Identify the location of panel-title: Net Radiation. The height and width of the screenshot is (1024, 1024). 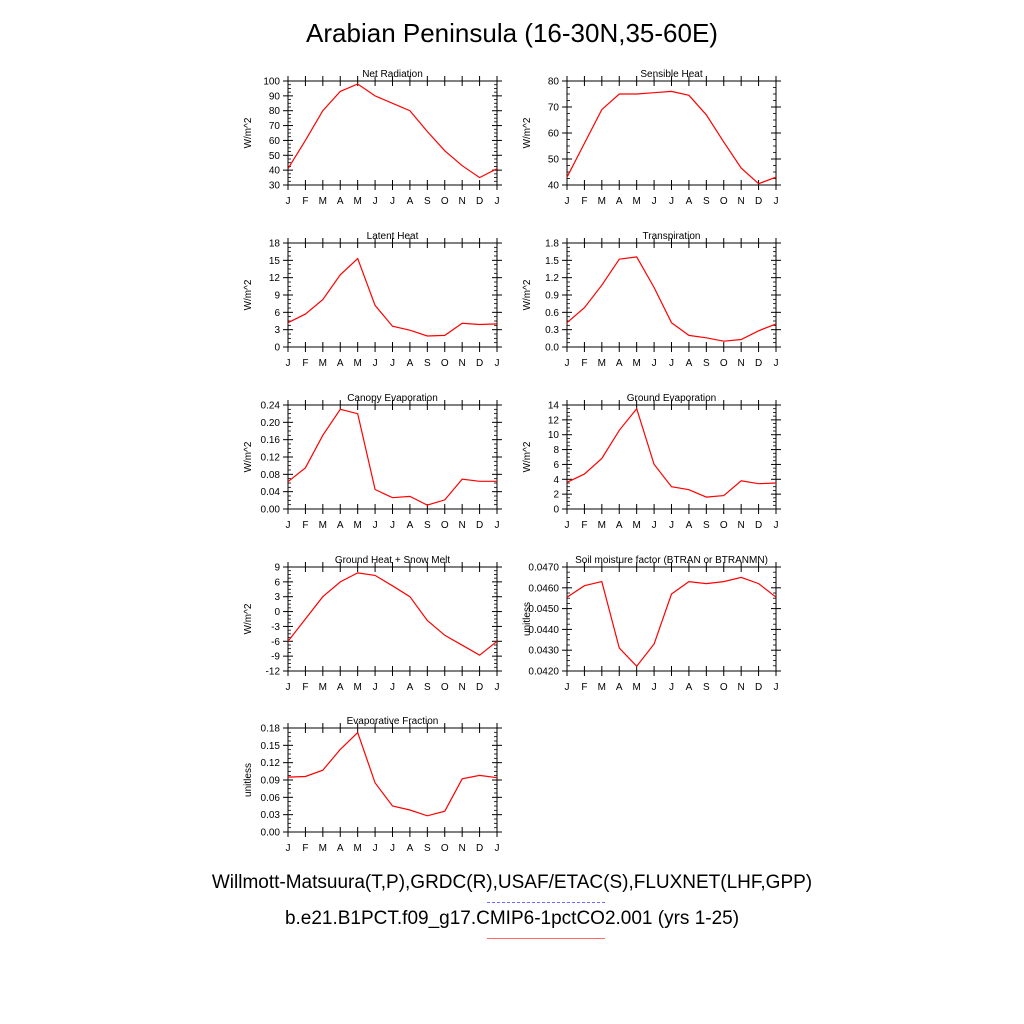
(392, 74).